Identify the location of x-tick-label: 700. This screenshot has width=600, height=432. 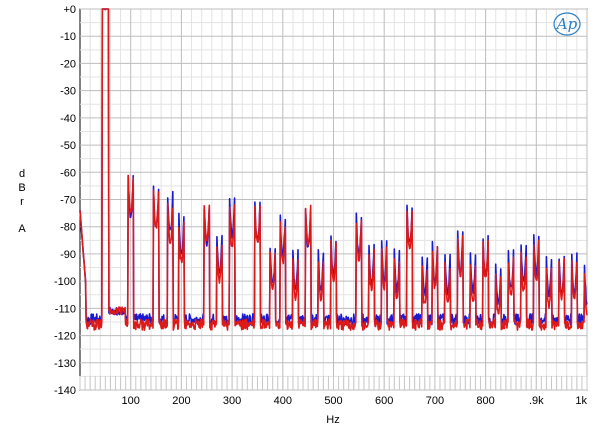
(435, 401).